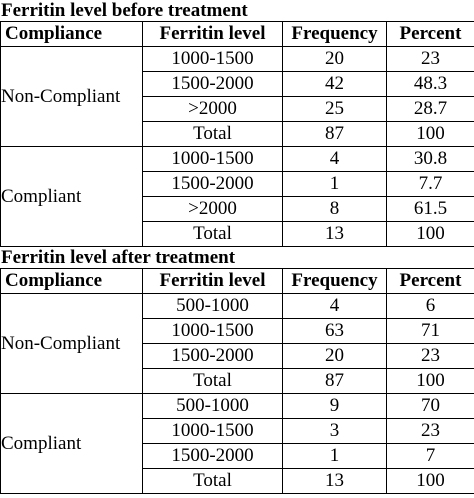  I want to click on section-title-after: Ferritin level after treatment, so click(118, 257).